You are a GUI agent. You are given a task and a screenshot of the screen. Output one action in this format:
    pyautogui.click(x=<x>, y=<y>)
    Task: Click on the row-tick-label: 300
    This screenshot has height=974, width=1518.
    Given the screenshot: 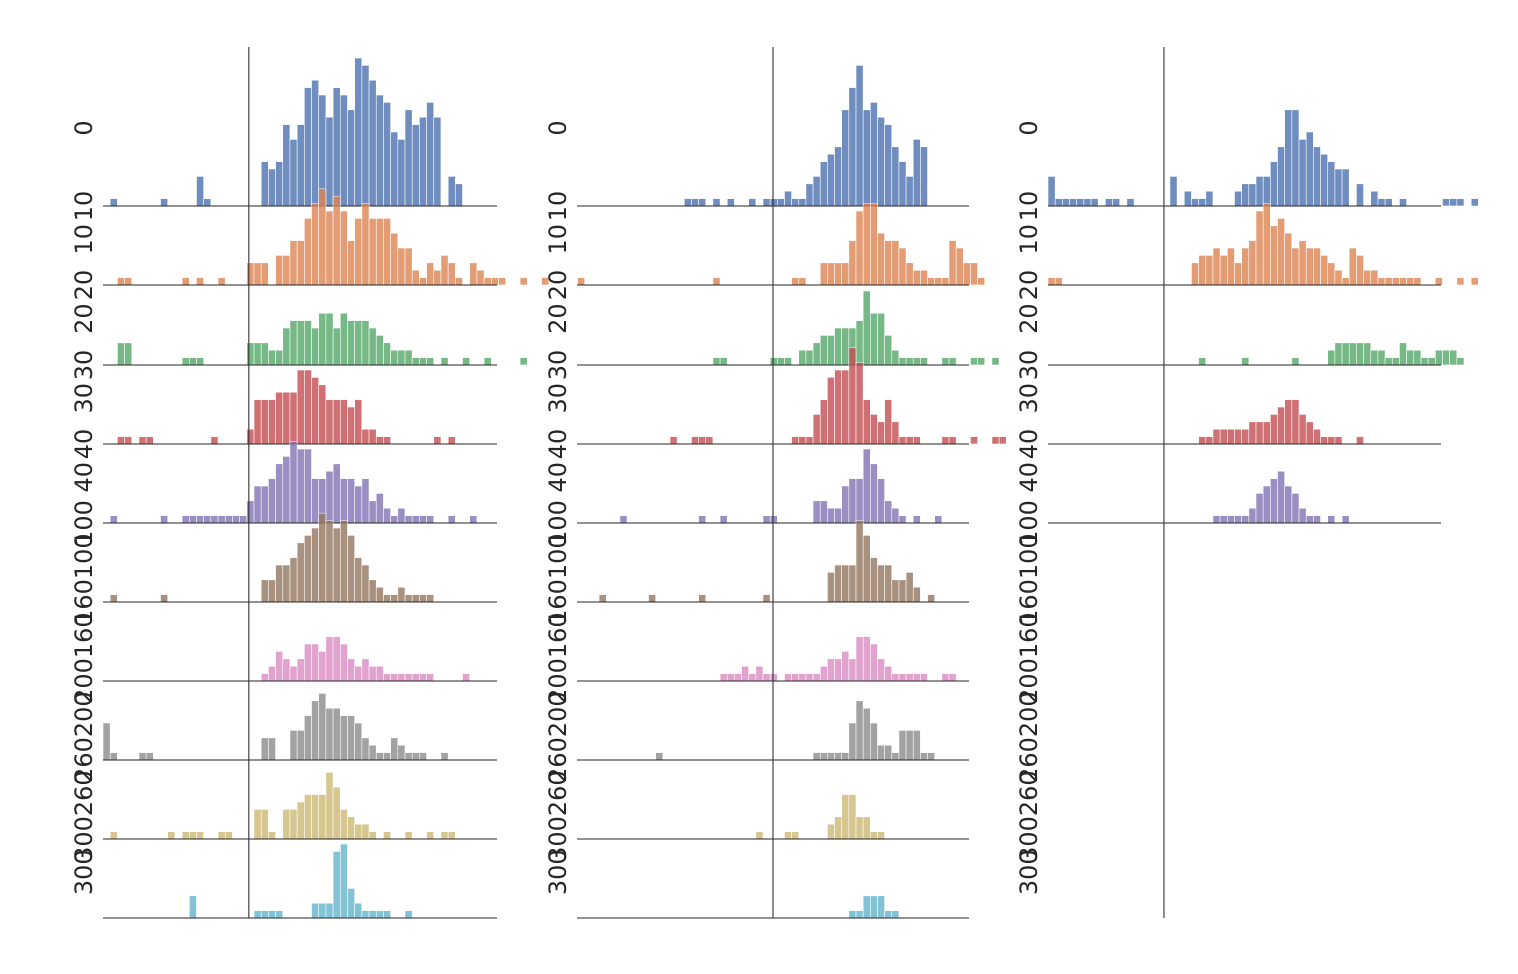 What is the action you would take?
    pyautogui.click(x=1029, y=872)
    